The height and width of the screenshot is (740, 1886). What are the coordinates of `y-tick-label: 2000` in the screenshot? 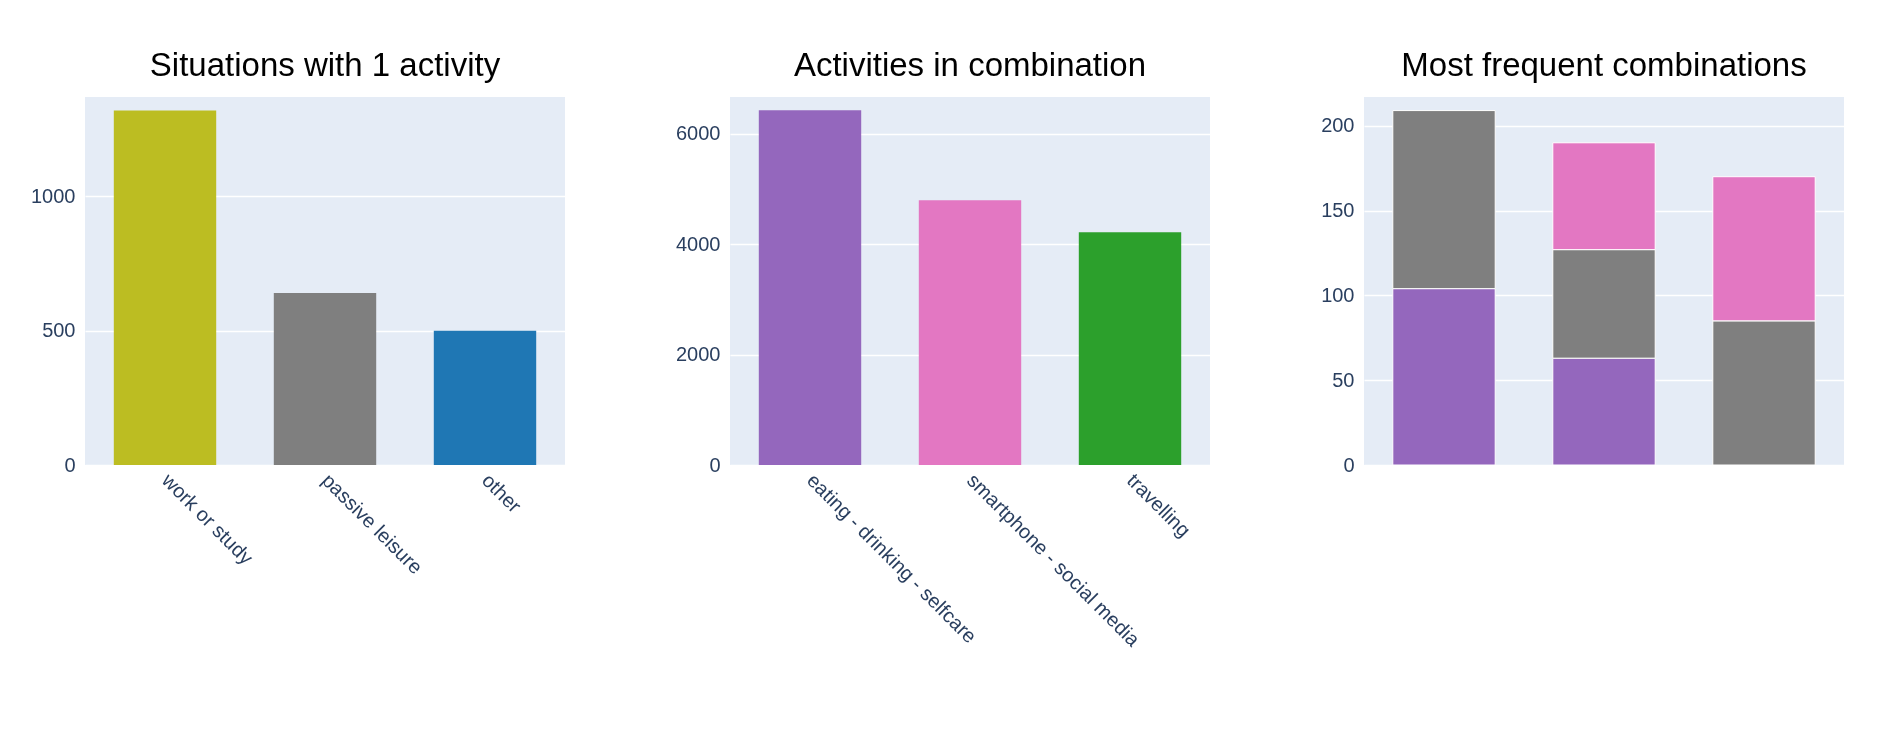 It's located at (698, 354).